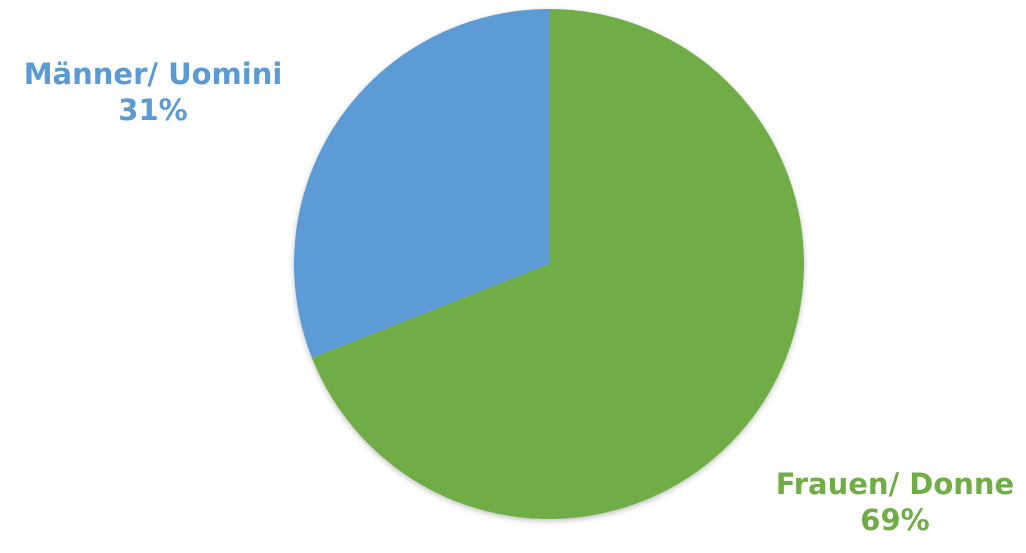 This screenshot has width=1026, height=553. I want to click on slice-label-men-name: Männer/ Uomini, so click(153, 74).